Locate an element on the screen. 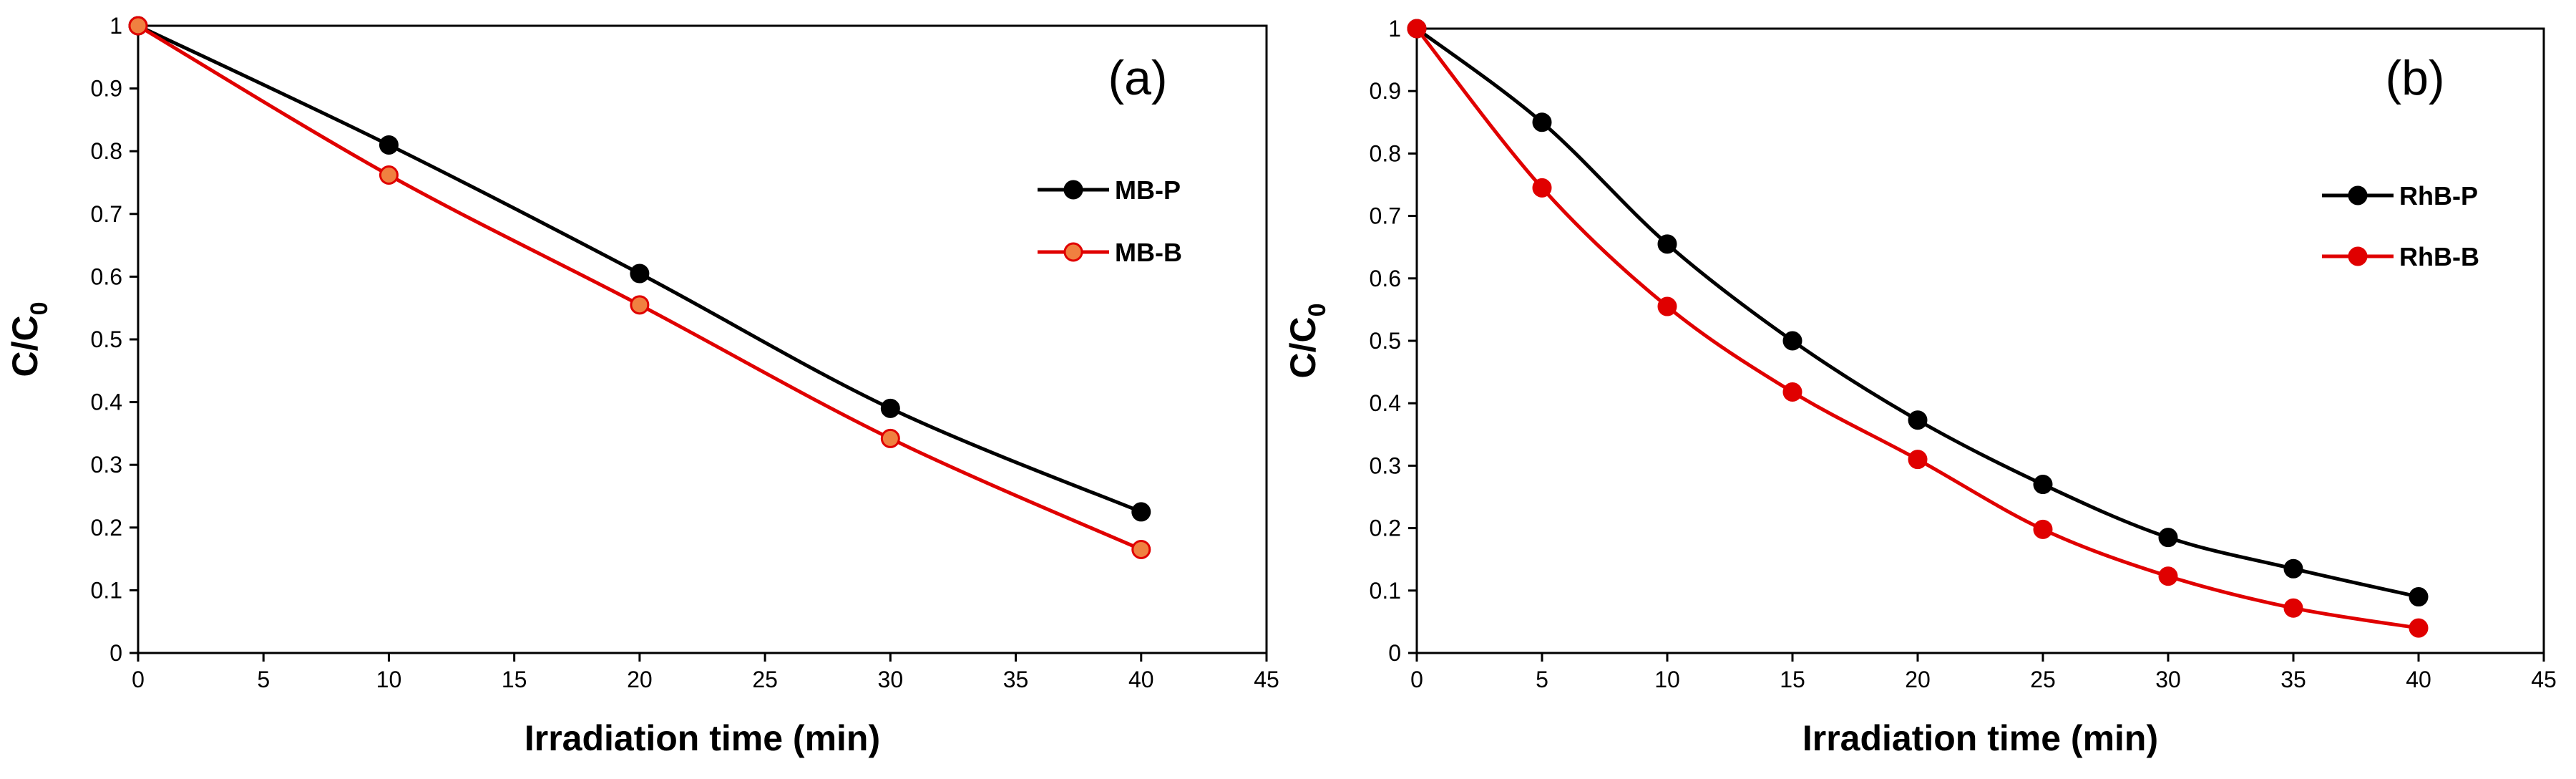 The width and height of the screenshot is (2576, 779). panel-label: (a) is located at coordinates (1137, 78).